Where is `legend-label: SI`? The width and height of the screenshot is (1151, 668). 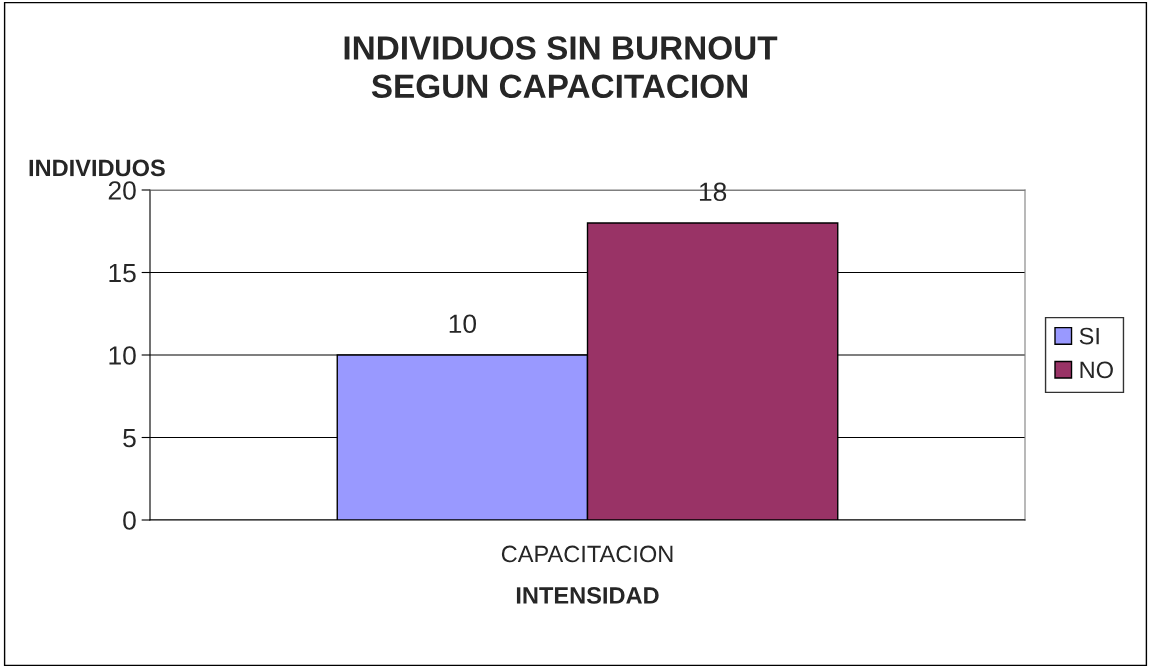 legend-label: SI is located at coordinates (1089, 336).